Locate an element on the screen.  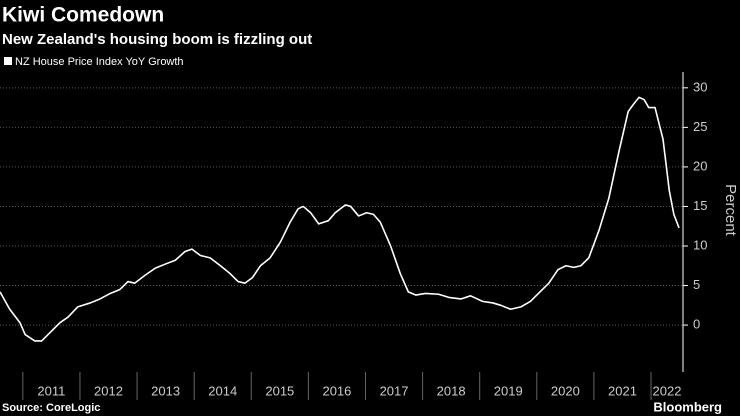
y-tick-label: 0 is located at coordinates (696, 324).